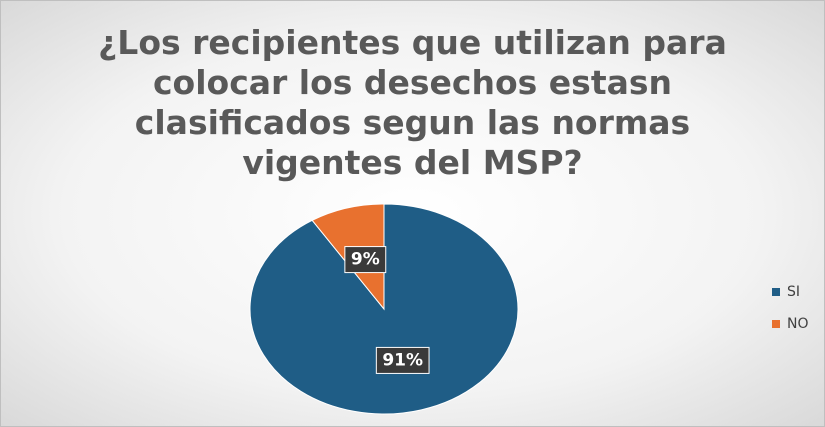 This screenshot has width=825, height=427. I want to click on data-label: 9%, so click(365, 260).